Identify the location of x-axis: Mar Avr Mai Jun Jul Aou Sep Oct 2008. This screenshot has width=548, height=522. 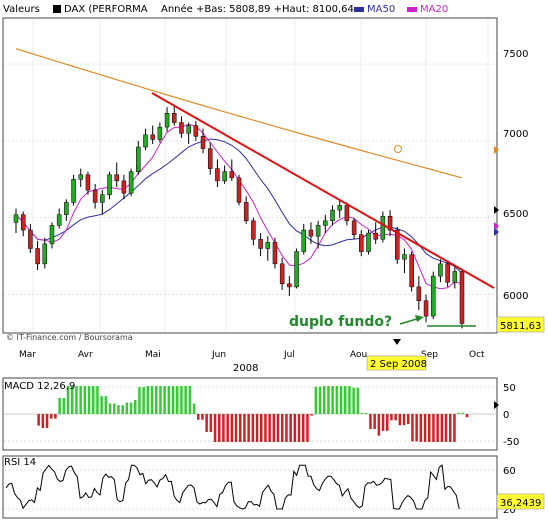
(252, 362).